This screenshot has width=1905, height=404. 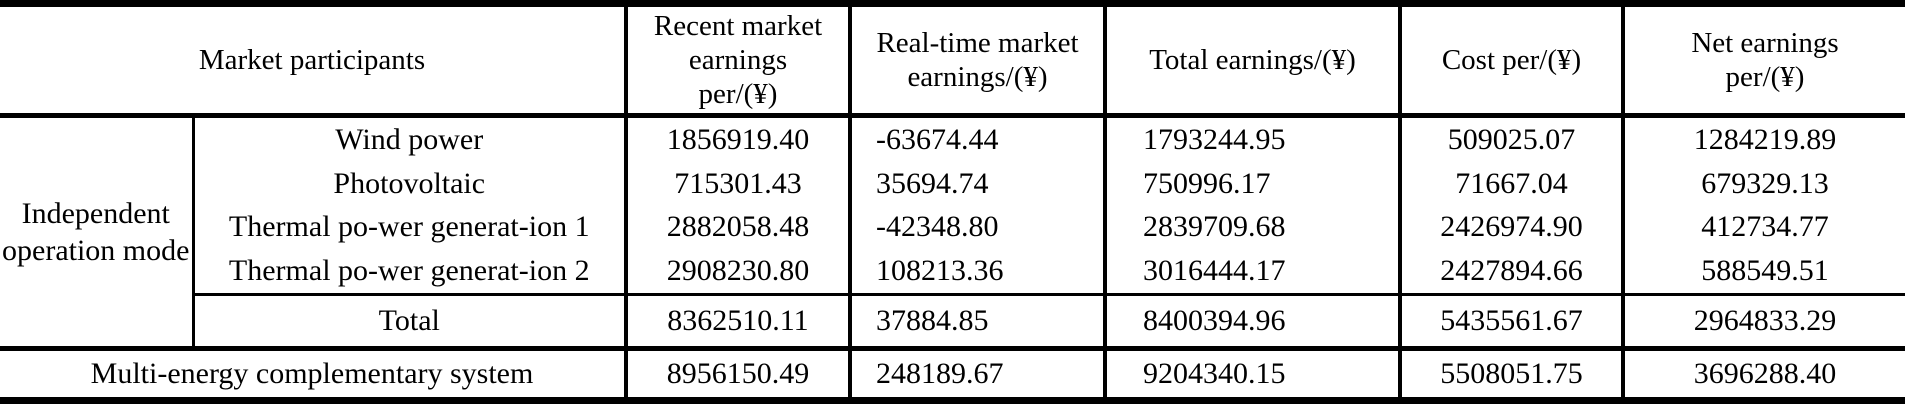 What do you see at coordinates (1251, 272) in the screenshot?
I see `value-cell-total: 3016444.17` at bounding box center [1251, 272].